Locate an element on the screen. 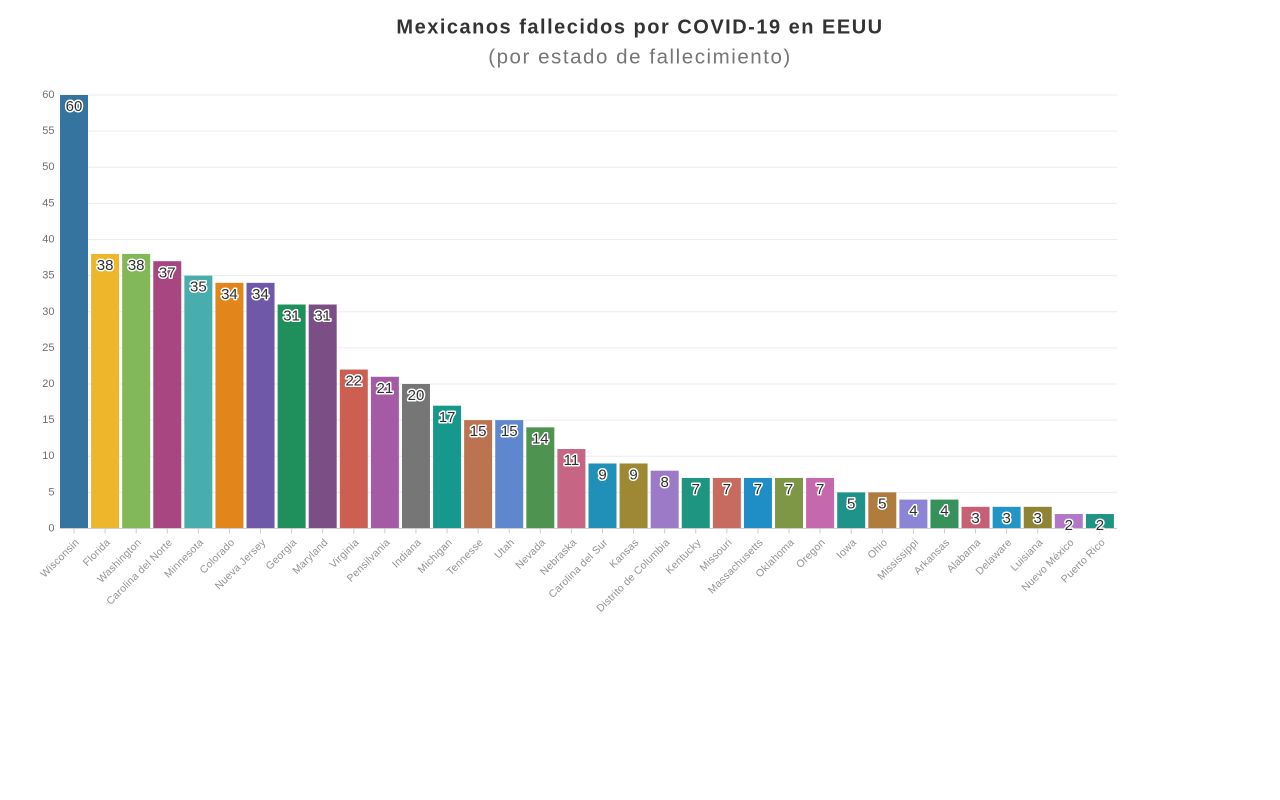 Image resolution: width=1280 pixels, height=800 pixels. svg-text: 17 is located at coordinates (447, 417).